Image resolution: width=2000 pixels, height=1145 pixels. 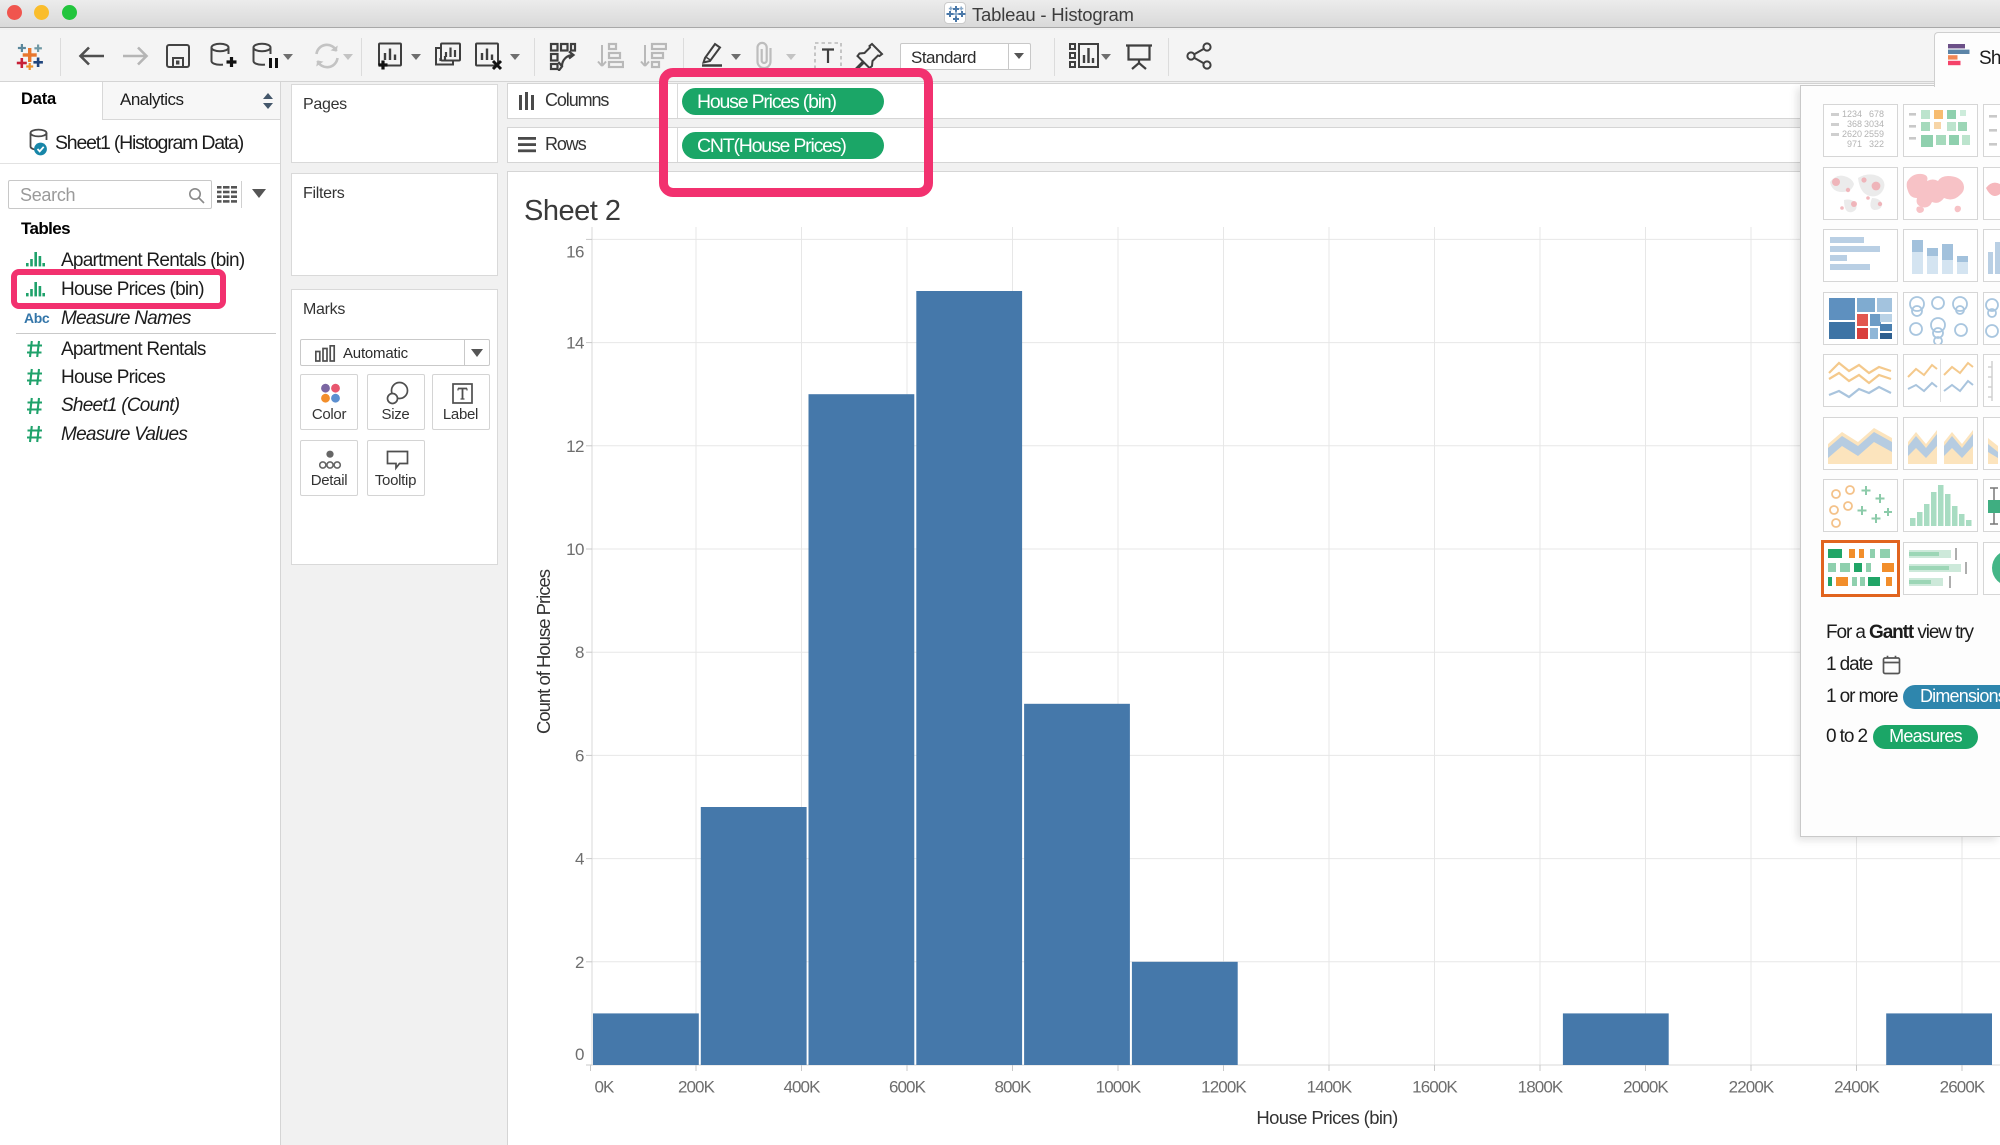 I want to click on svg-text: Count of House Prices, so click(x=543, y=651).